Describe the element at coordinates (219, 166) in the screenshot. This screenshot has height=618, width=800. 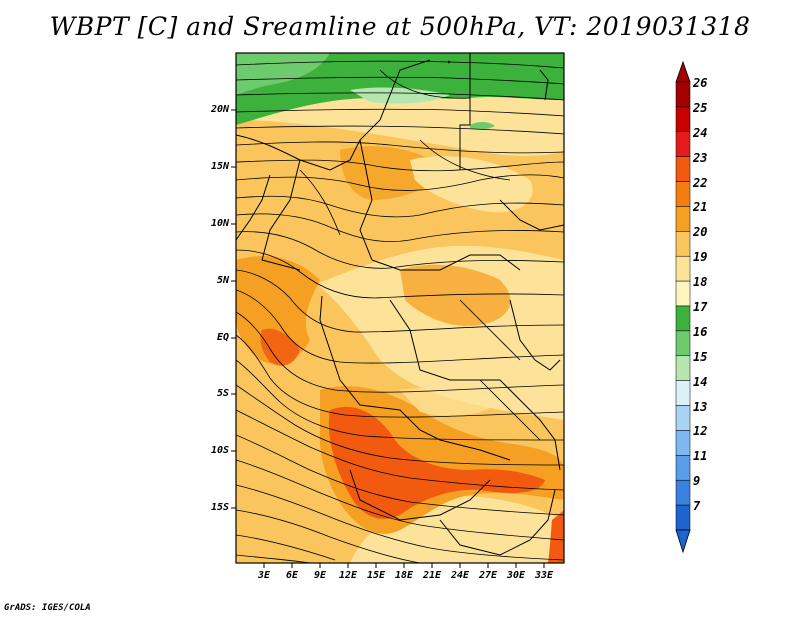
I see `lat-label-15n: 15N` at that location.